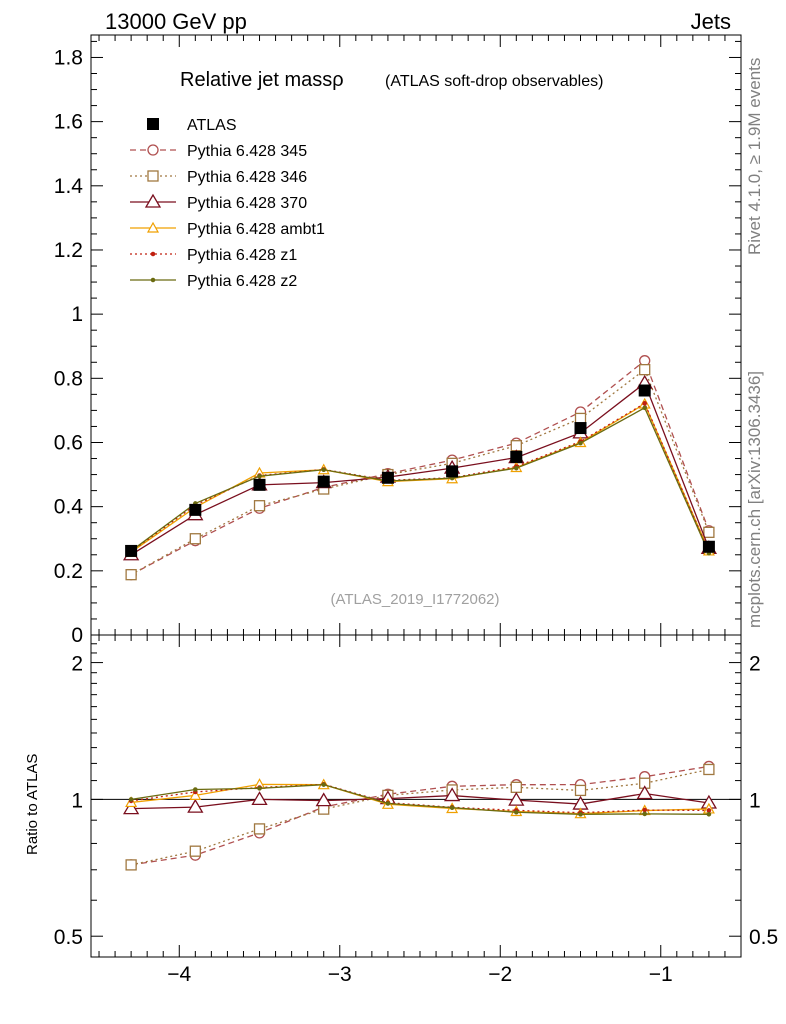 The width and height of the screenshot is (786, 1024). Describe the element at coordinates (68, 378) in the screenshot. I see `y-tick-label: 0.8` at that location.